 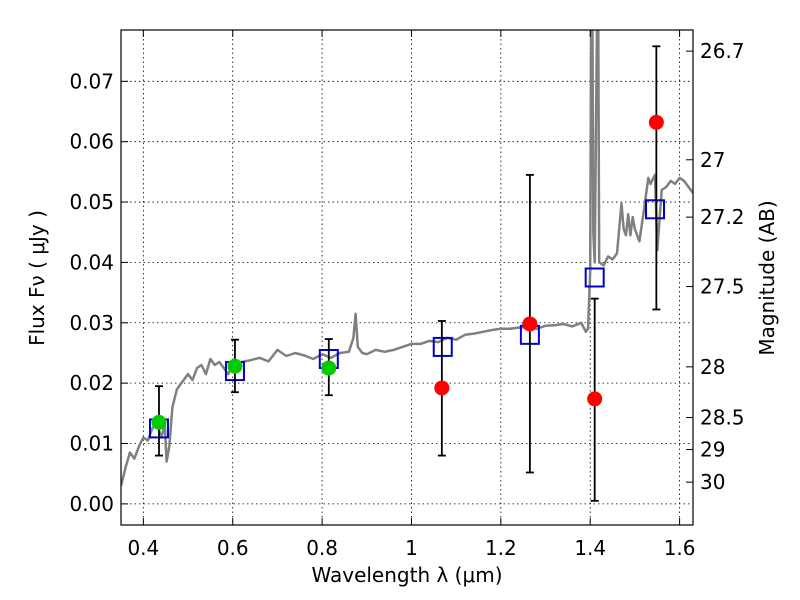 What do you see at coordinates (501, 548) in the screenshot?
I see `x-tick-label: 1.2` at bounding box center [501, 548].